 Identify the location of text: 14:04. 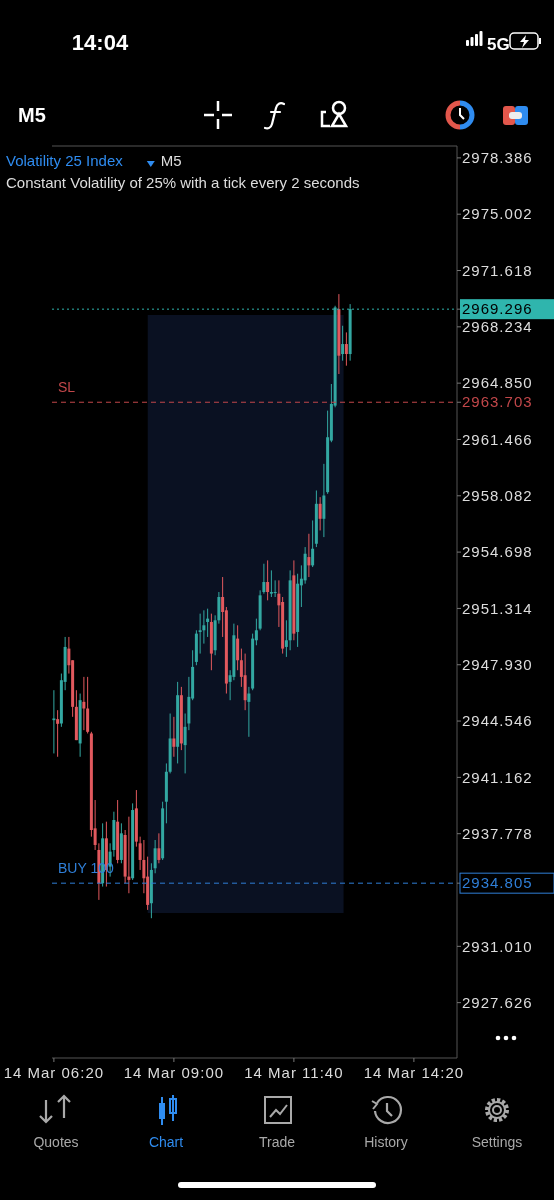
(100, 42).